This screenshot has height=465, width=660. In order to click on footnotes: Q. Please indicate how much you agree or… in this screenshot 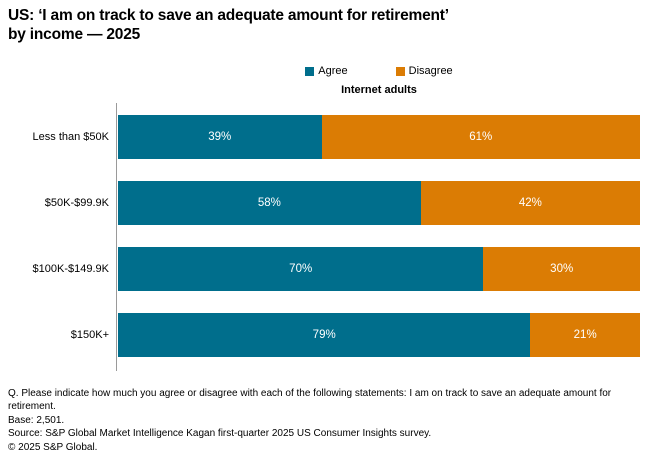, I will do `click(332, 420)`.